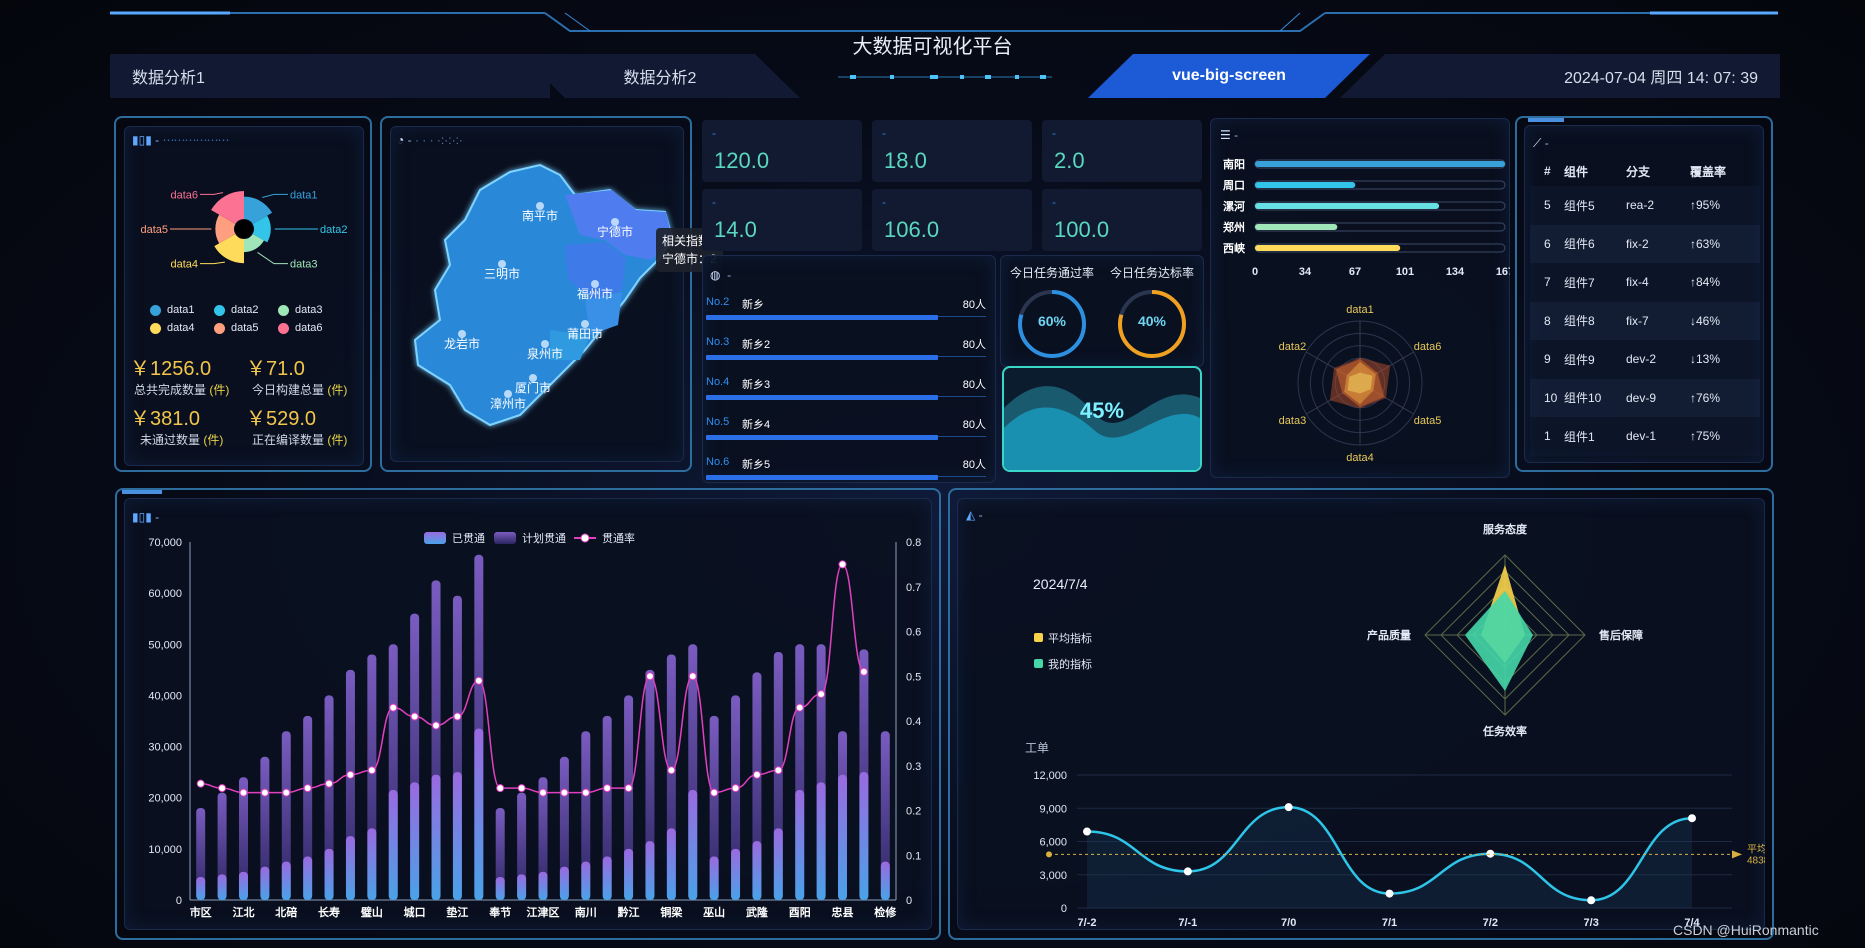 This screenshot has height=948, width=1865. I want to click on map-region-quanzhou, so click(570, 345).